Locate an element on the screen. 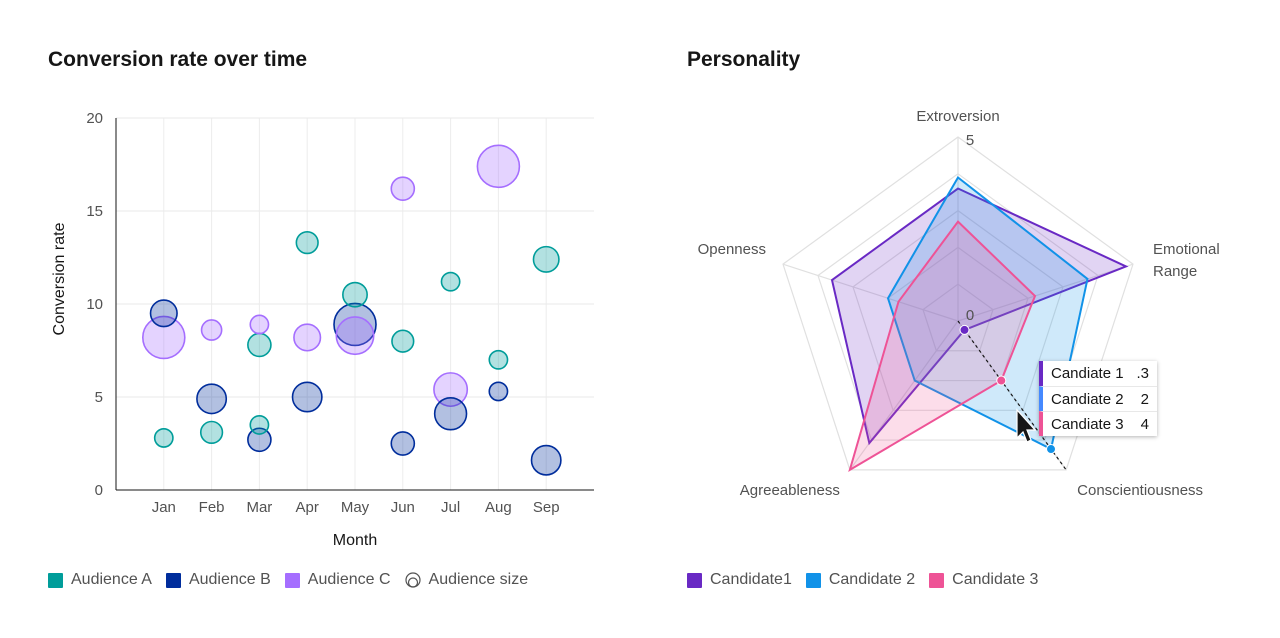 The width and height of the screenshot is (1280, 638). x-axis-title: Month is located at coordinates (355, 540).